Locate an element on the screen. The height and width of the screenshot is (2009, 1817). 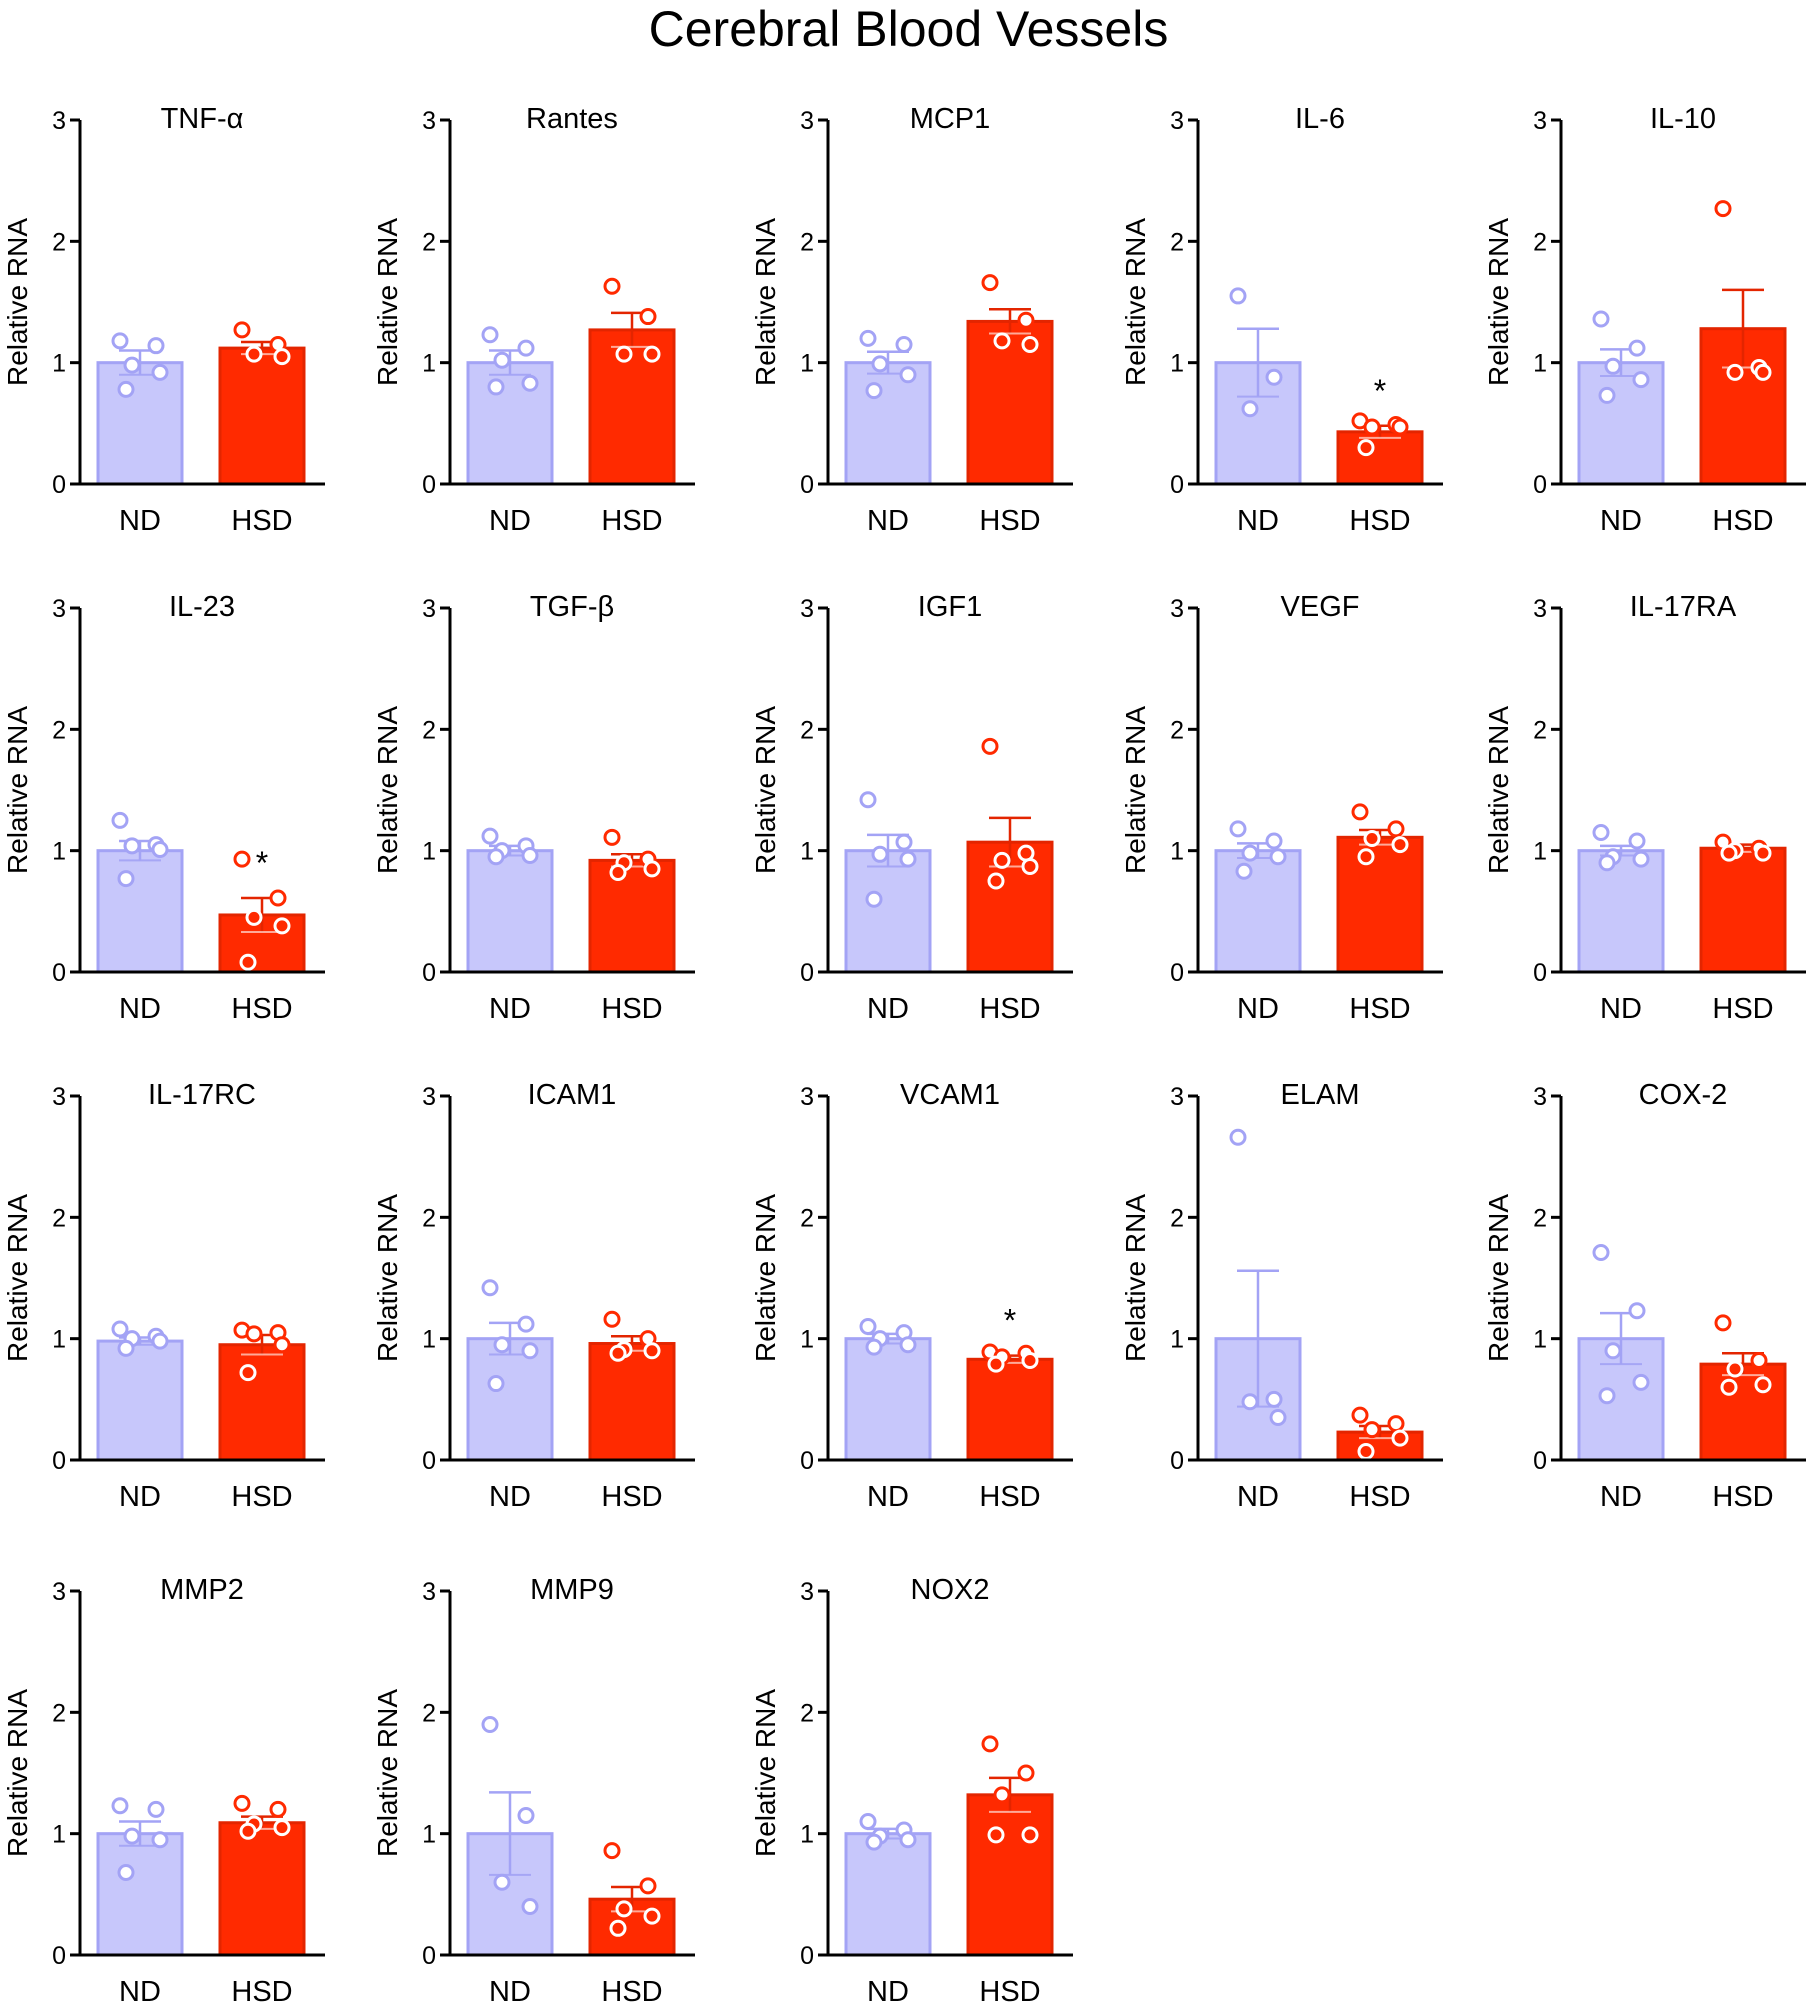
panel-title: IL-17RC is located at coordinates (202, 1095).